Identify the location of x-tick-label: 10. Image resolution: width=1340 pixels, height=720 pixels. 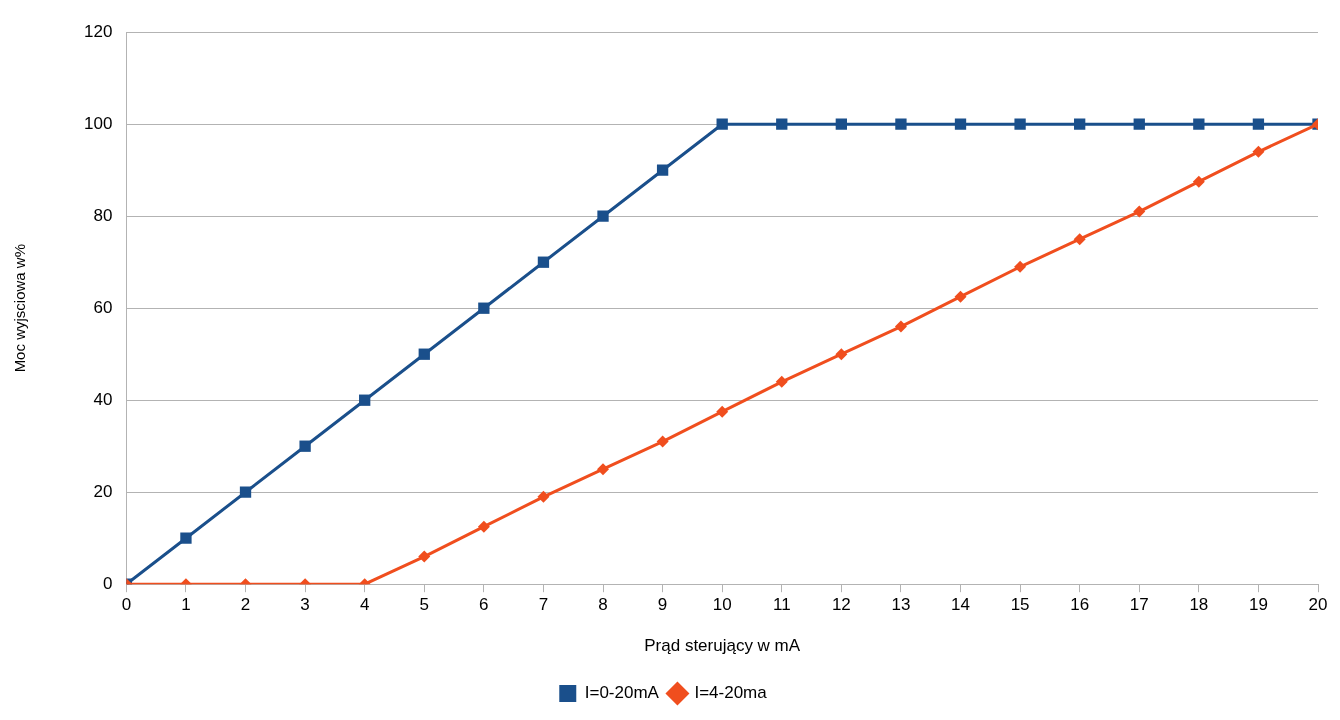
(722, 605).